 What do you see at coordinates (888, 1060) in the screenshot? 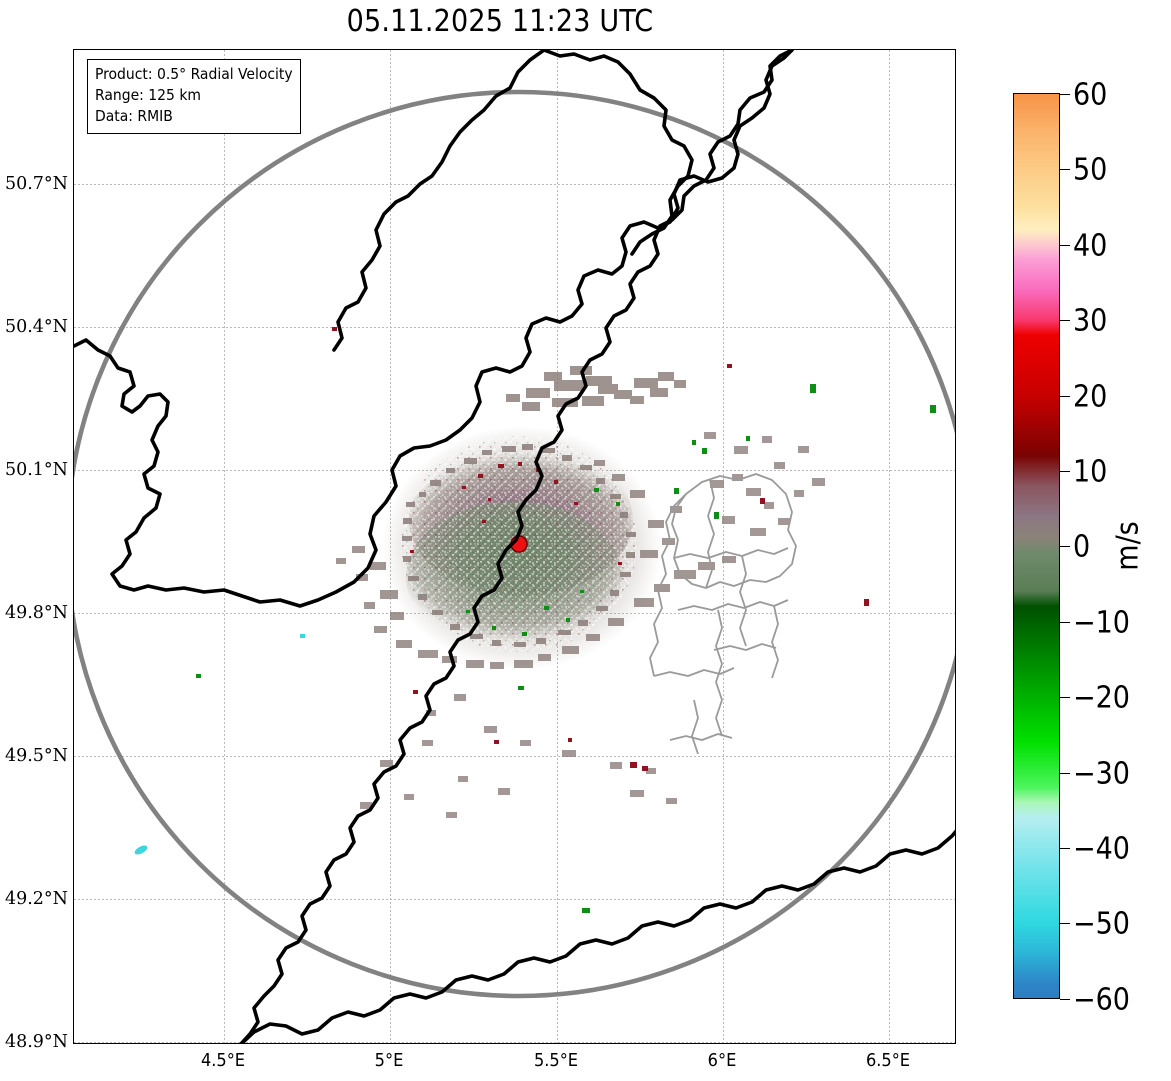
I see `xtick-label-4: 6.5°E` at bounding box center [888, 1060].